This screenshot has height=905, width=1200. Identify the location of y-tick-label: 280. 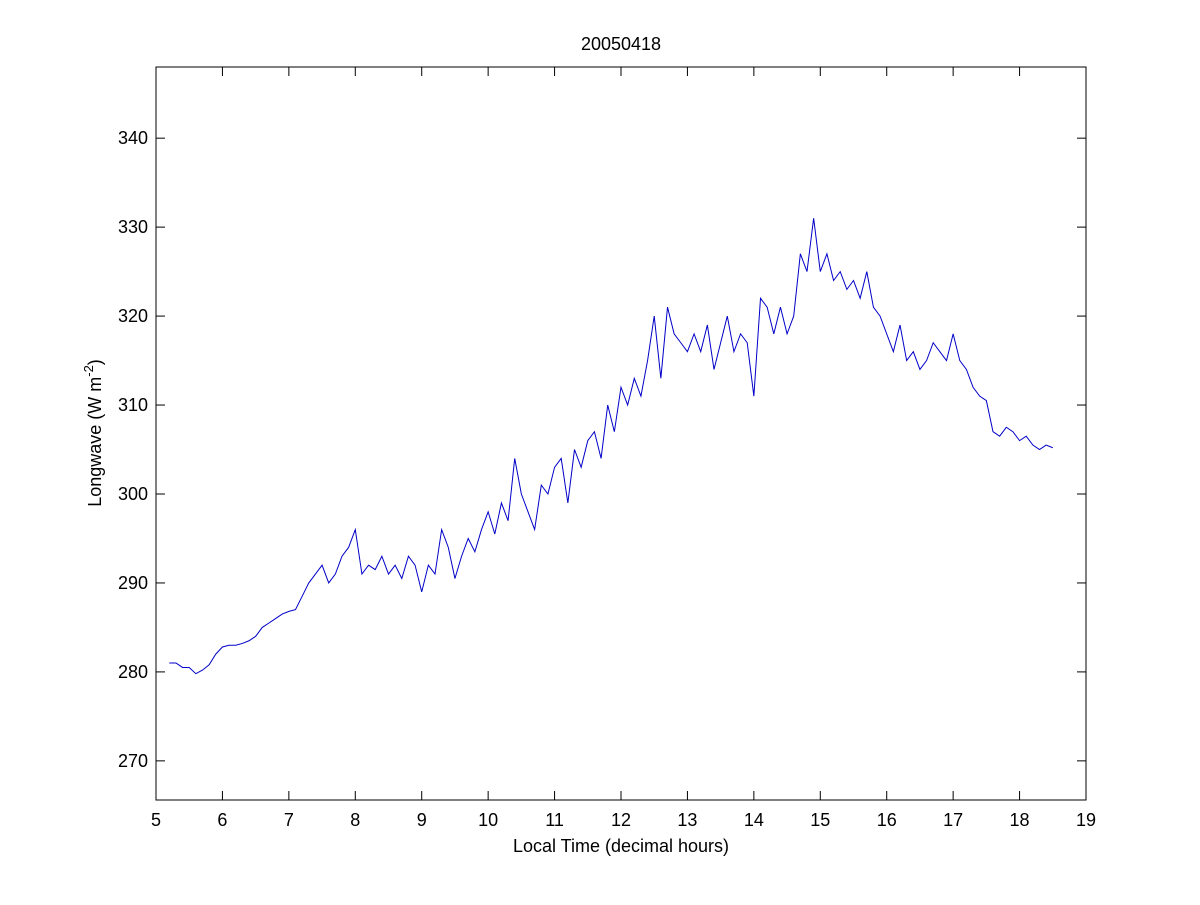
(133, 672).